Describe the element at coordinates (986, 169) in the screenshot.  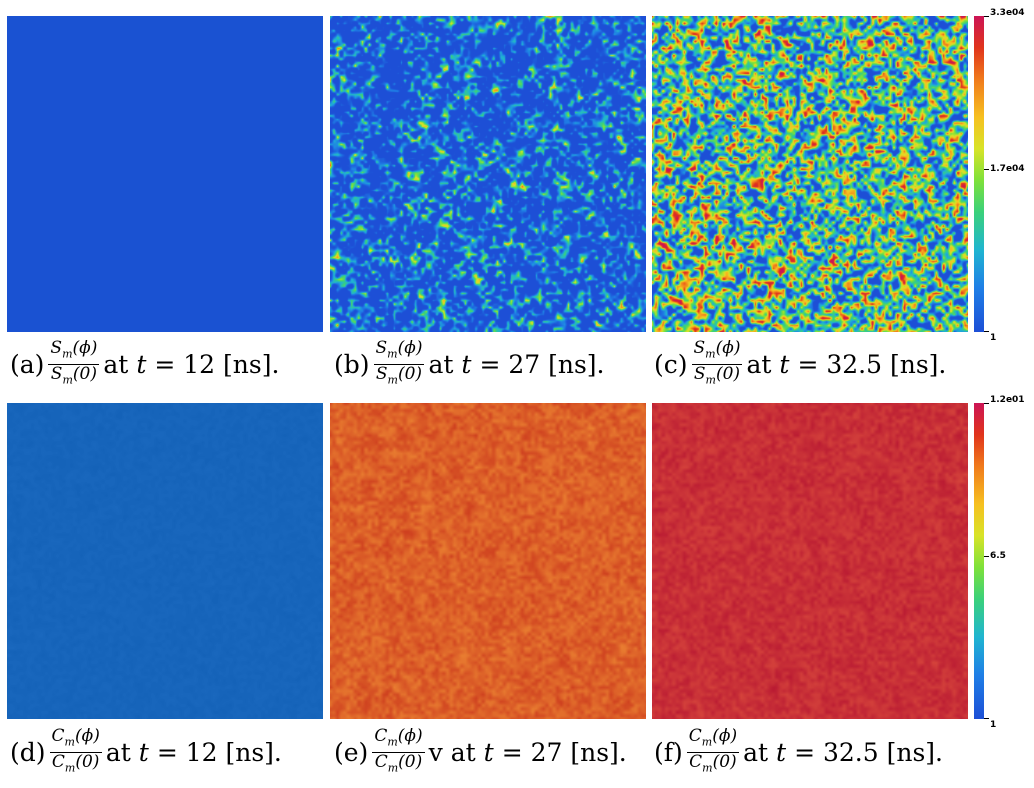
I see `colorbar-top-tick-mid` at that location.